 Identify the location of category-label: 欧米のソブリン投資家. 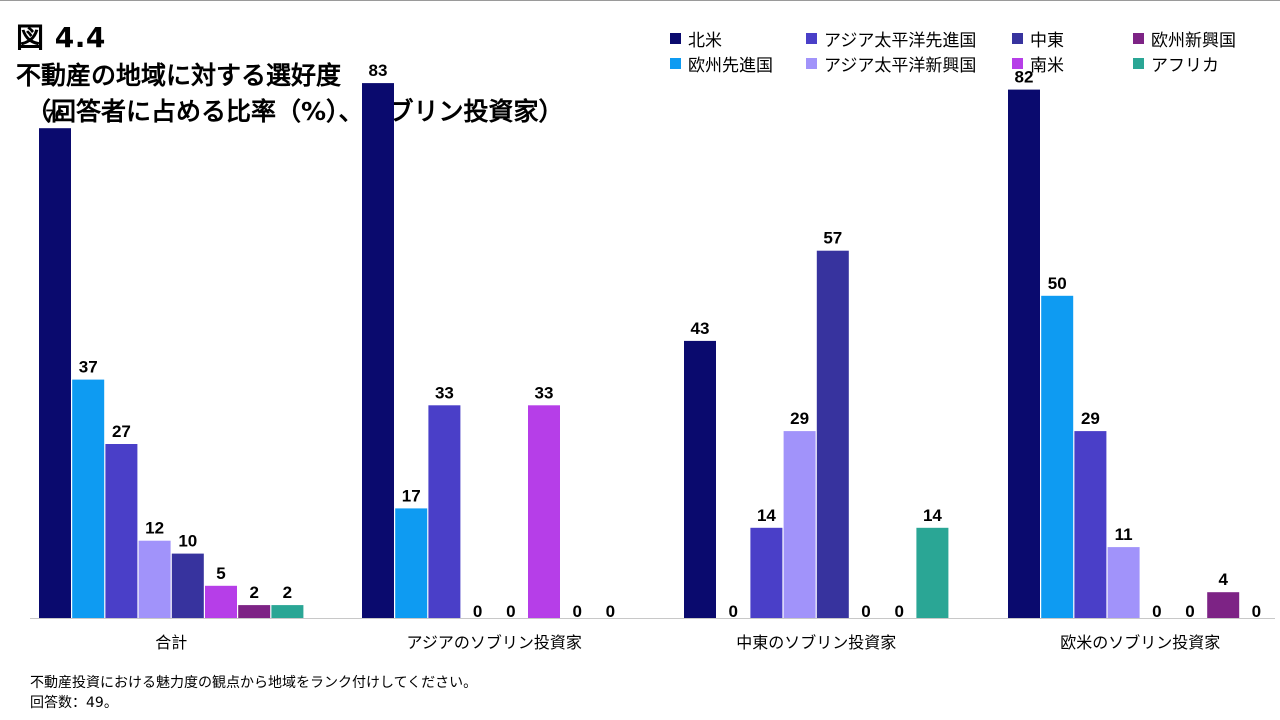
(1140, 642).